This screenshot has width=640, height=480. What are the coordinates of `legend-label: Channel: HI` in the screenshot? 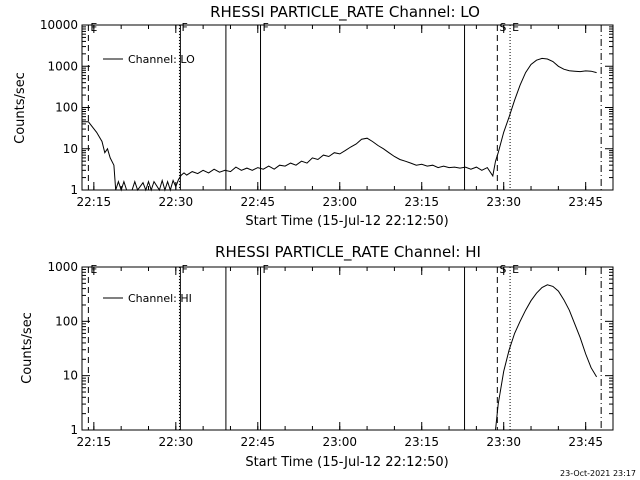 It's located at (160, 298).